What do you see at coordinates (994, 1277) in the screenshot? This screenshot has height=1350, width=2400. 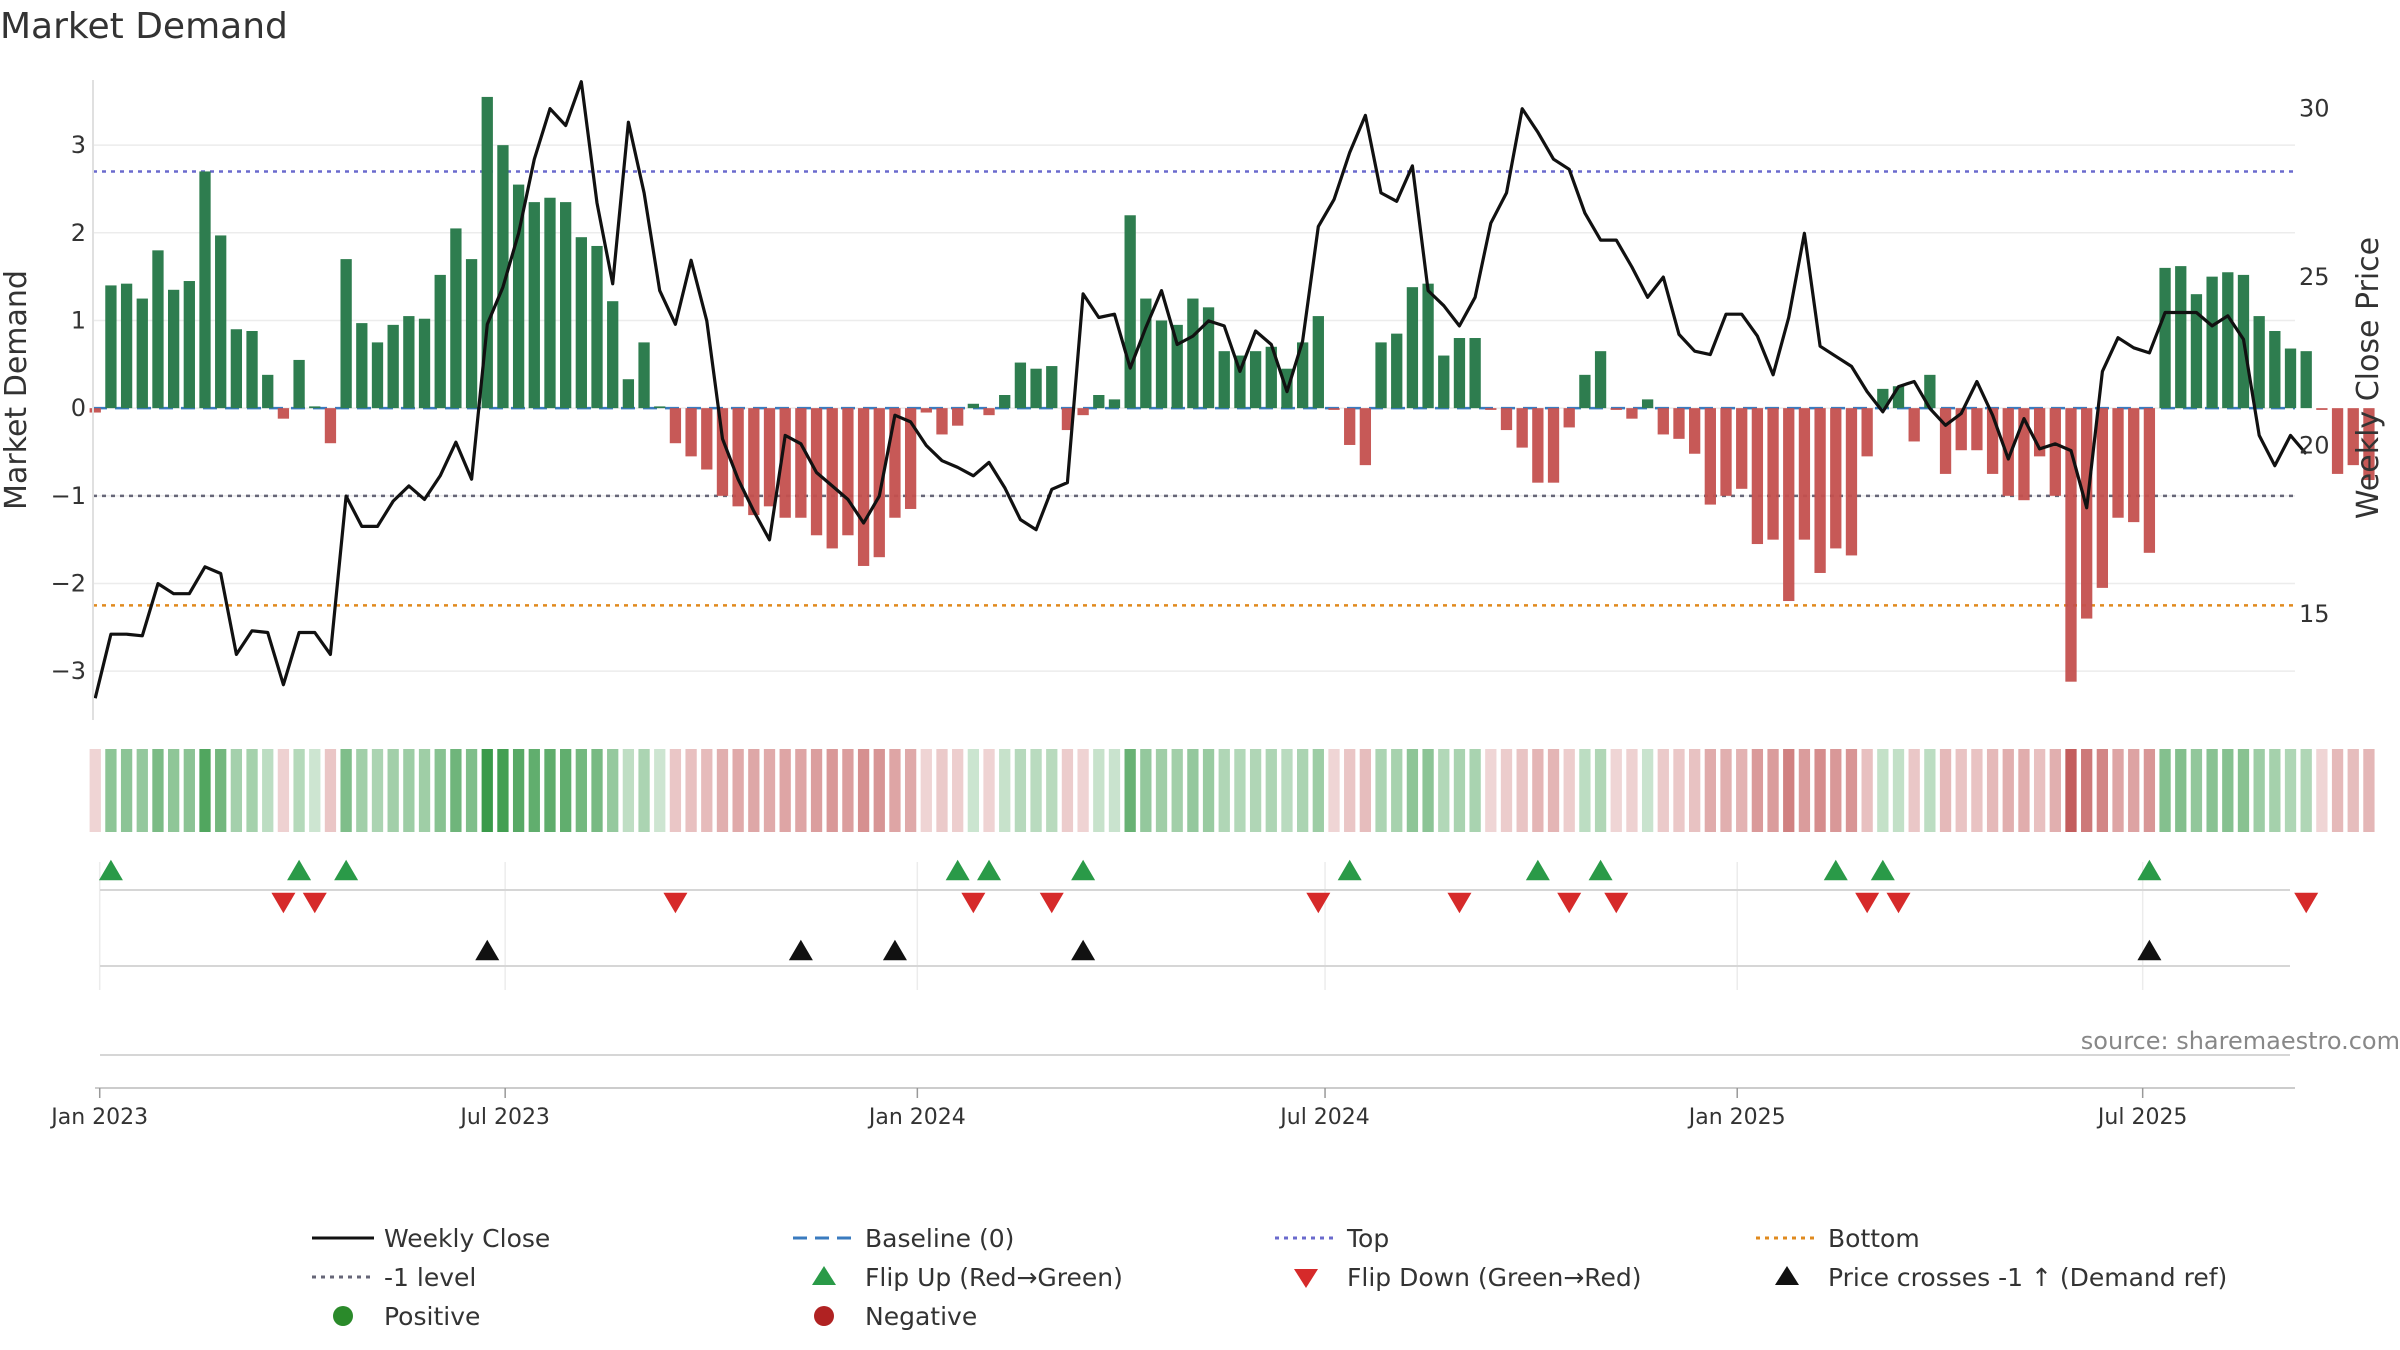 I see `legend-label: Flip Up (Red→Green)` at bounding box center [994, 1277].